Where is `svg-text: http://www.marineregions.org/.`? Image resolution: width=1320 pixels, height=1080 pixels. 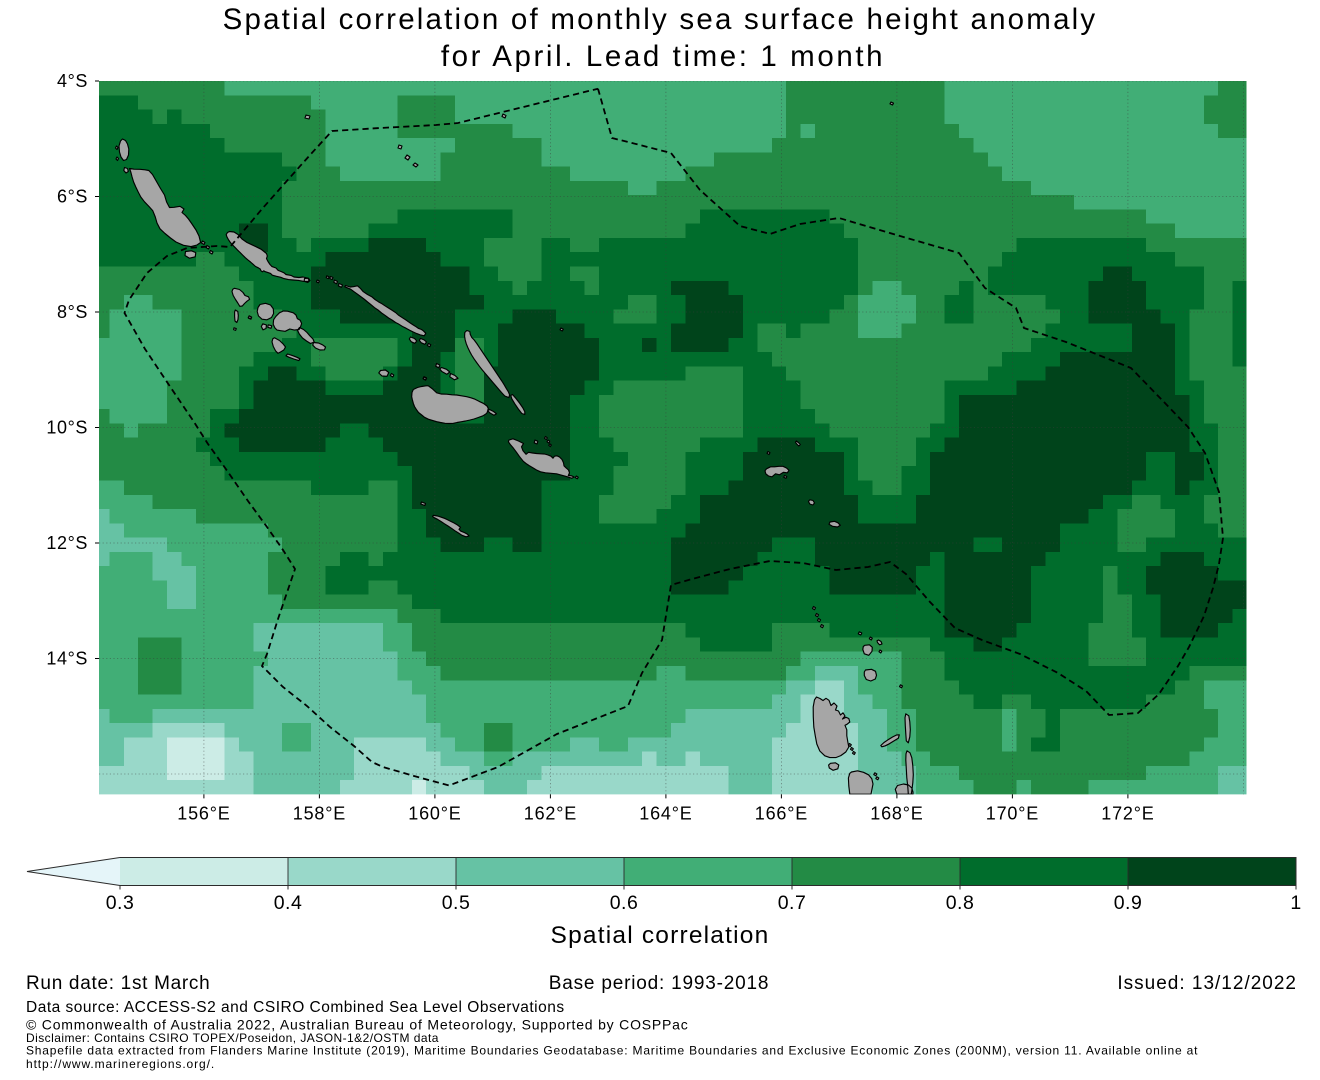
svg-text: http://www.marineregions.org/. is located at coordinates (120, 1064).